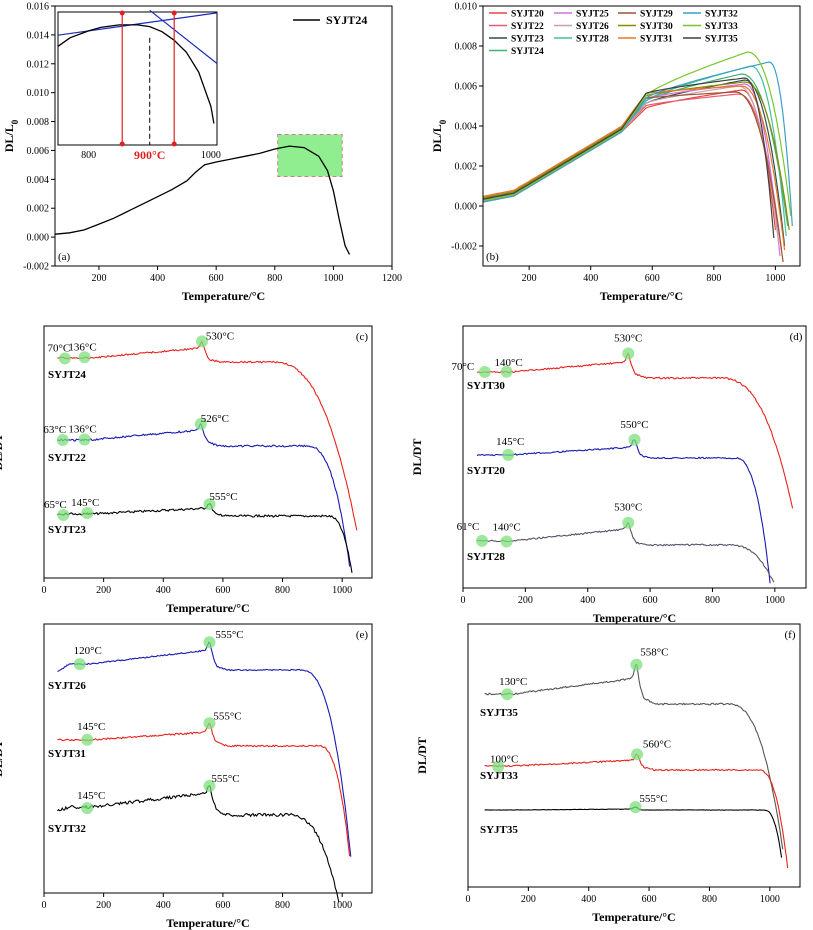 The height and width of the screenshot is (930, 813). I want to click on peak-label: 65°C, so click(55, 505).